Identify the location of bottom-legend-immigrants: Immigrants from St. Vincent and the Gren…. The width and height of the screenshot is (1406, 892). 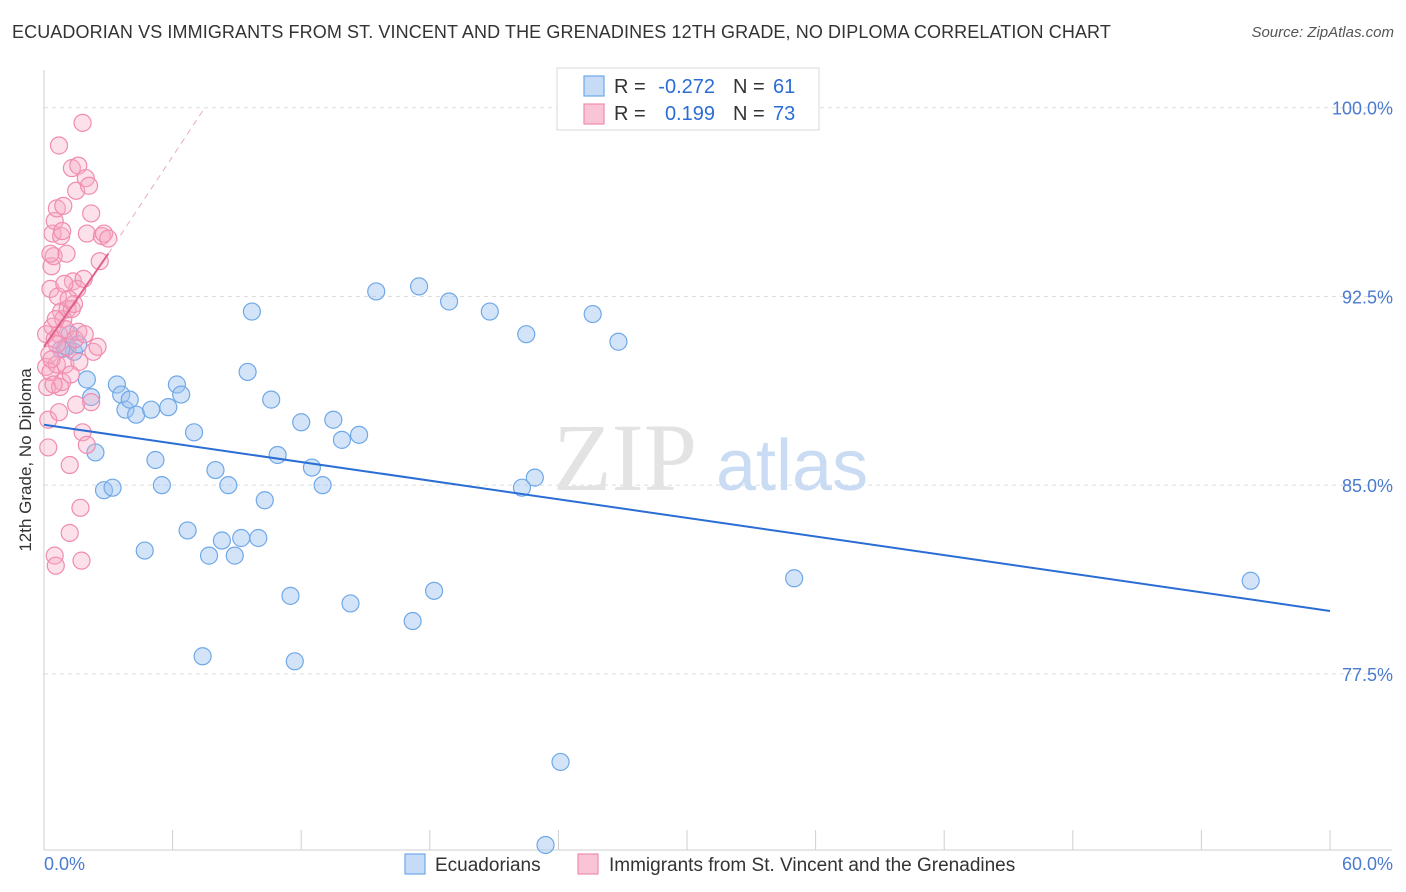
(812, 865).